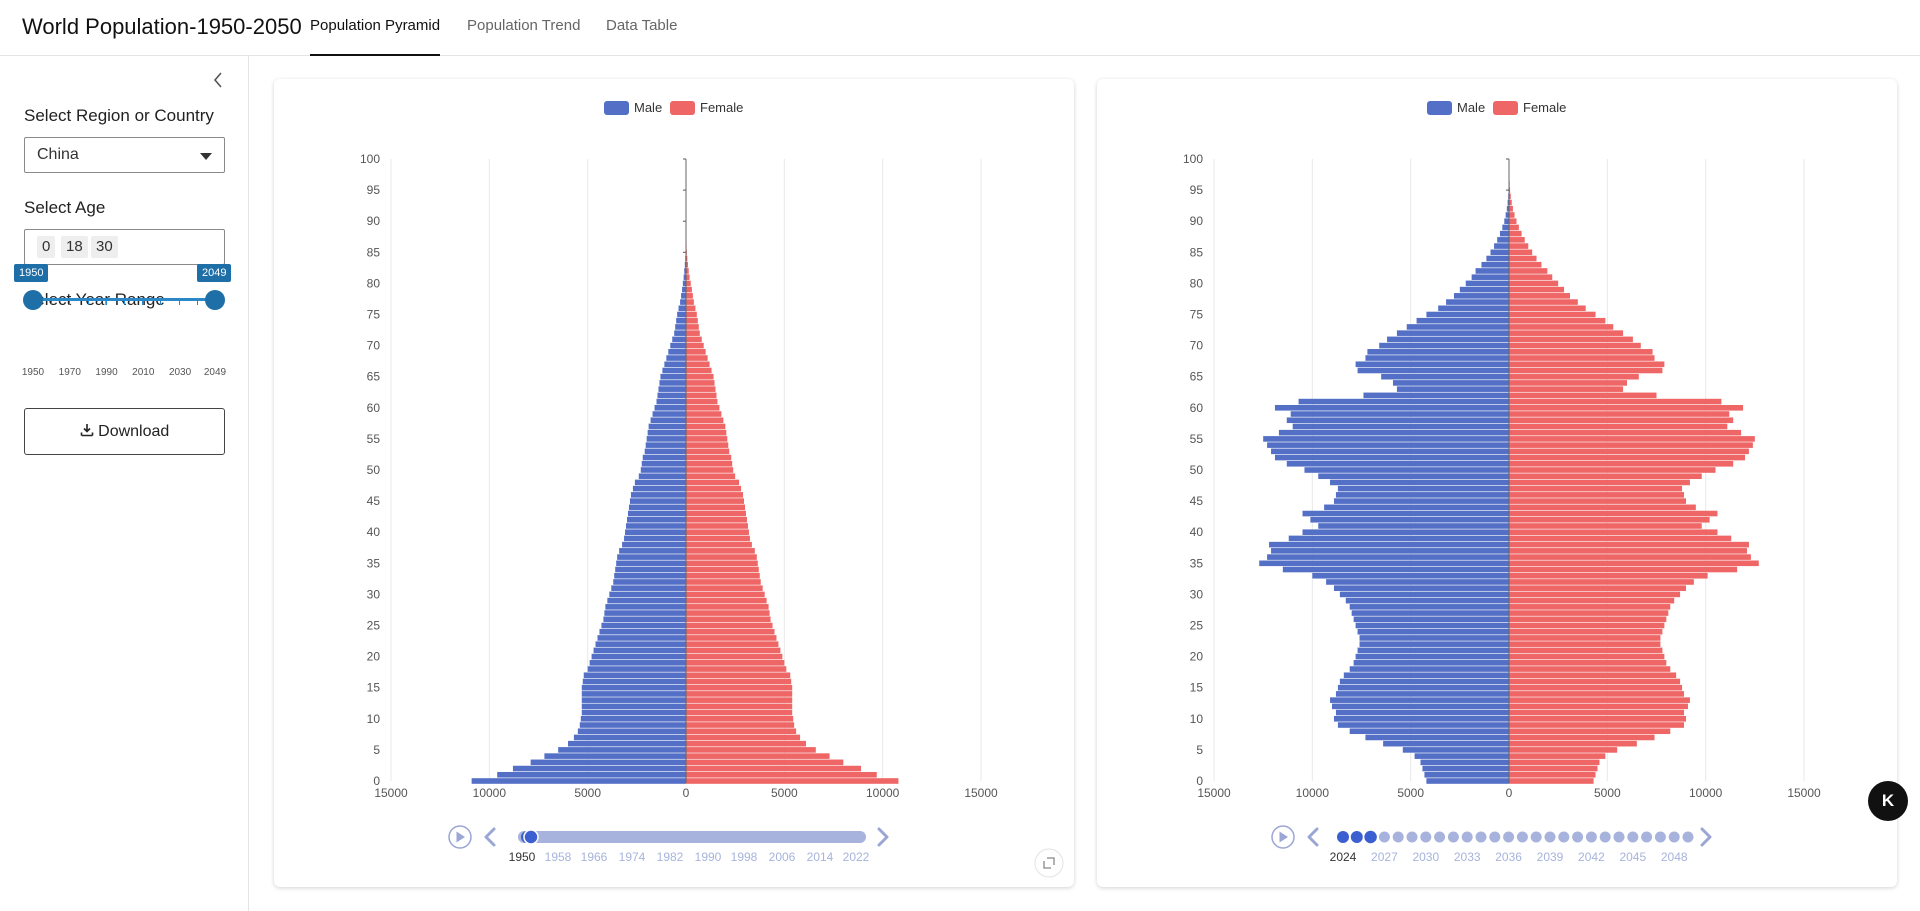 The height and width of the screenshot is (911, 1920). I want to click on age-chip: 18, so click(74, 247).